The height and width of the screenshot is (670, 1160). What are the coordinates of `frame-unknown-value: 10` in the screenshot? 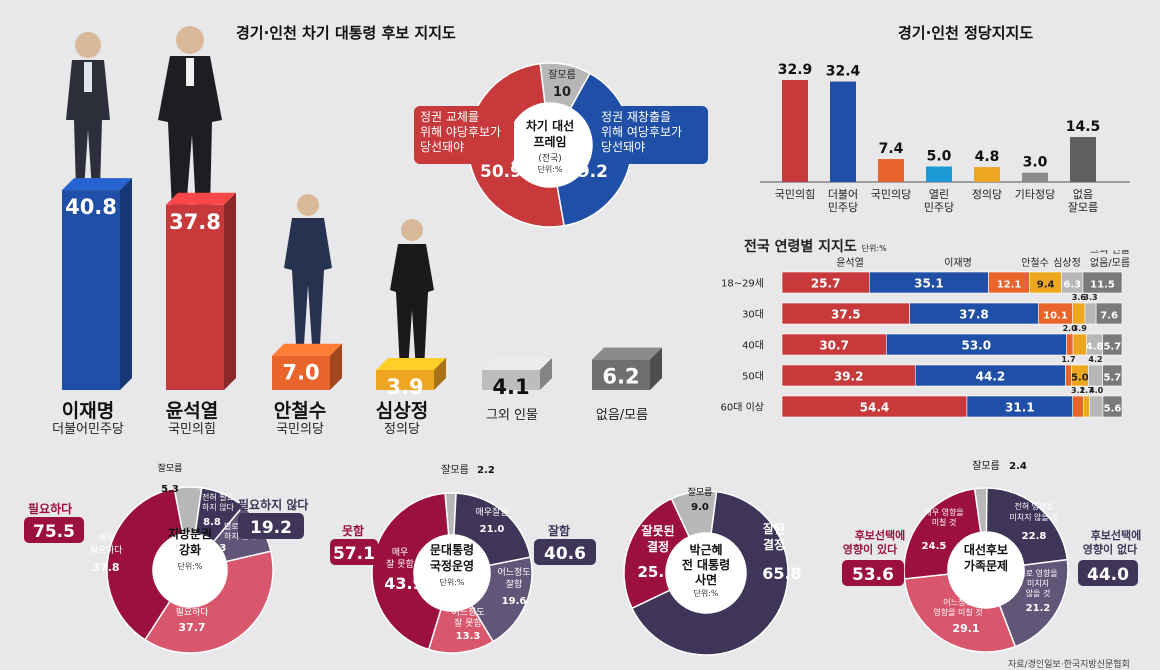 It's located at (562, 92).